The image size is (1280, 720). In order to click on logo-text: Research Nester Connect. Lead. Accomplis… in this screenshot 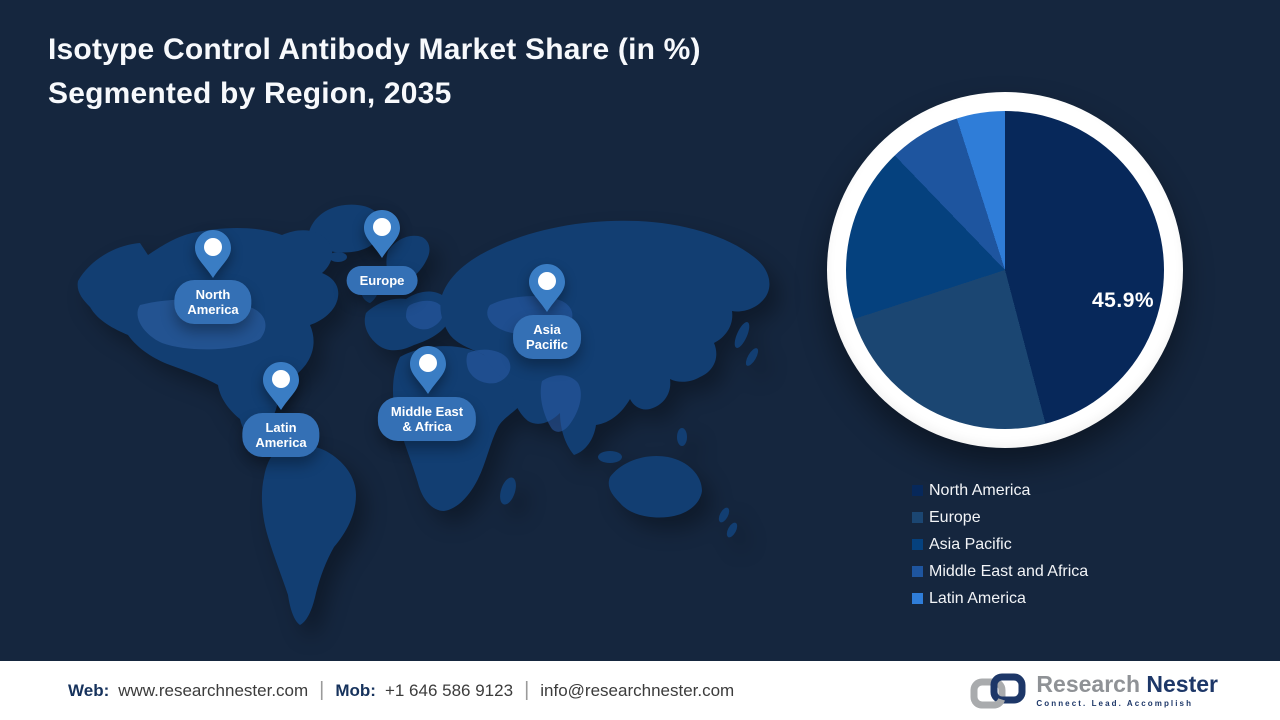, I will do `click(1127, 691)`.